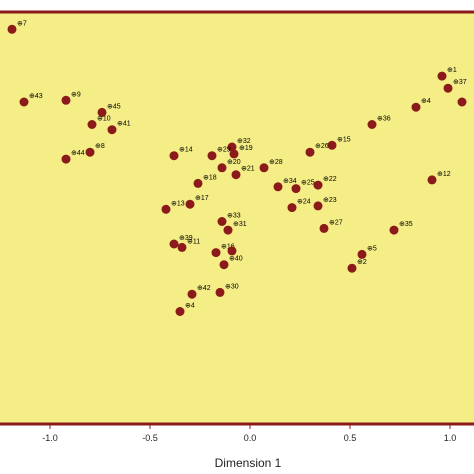 The height and width of the screenshot is (474, 474). I want to click on data-point: ⊕10, so click(99, 122).